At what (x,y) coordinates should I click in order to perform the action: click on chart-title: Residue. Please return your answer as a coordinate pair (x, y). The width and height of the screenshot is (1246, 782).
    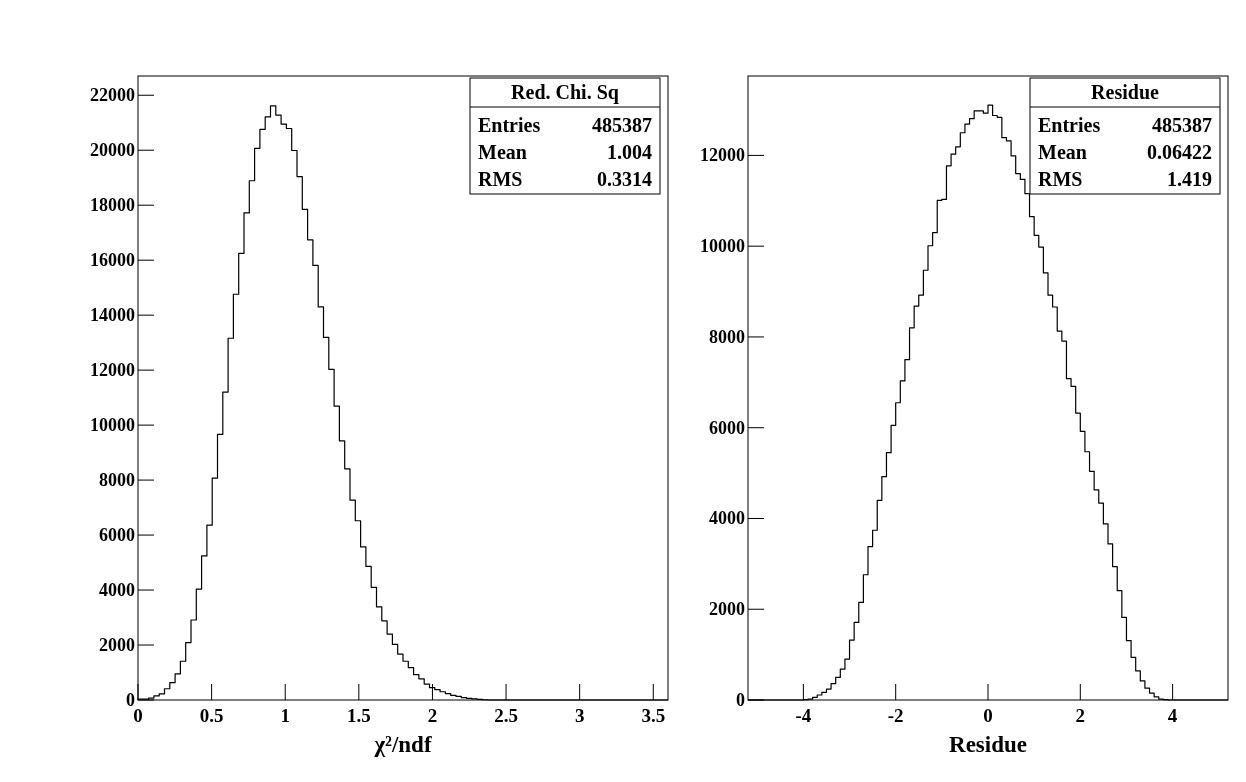
    Looking at the image, I should click on (1125, 92).